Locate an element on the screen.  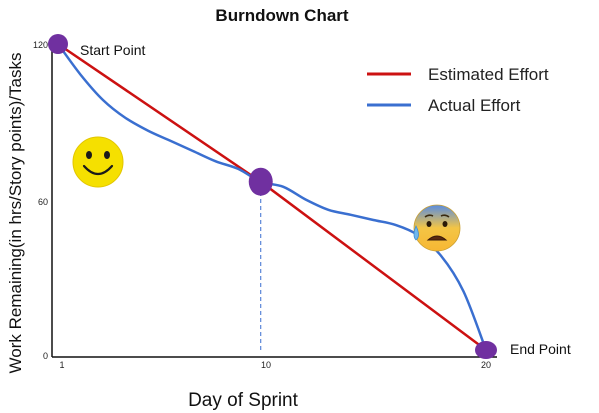
y-tick-label: 120 is located at coordinates (40, 45).